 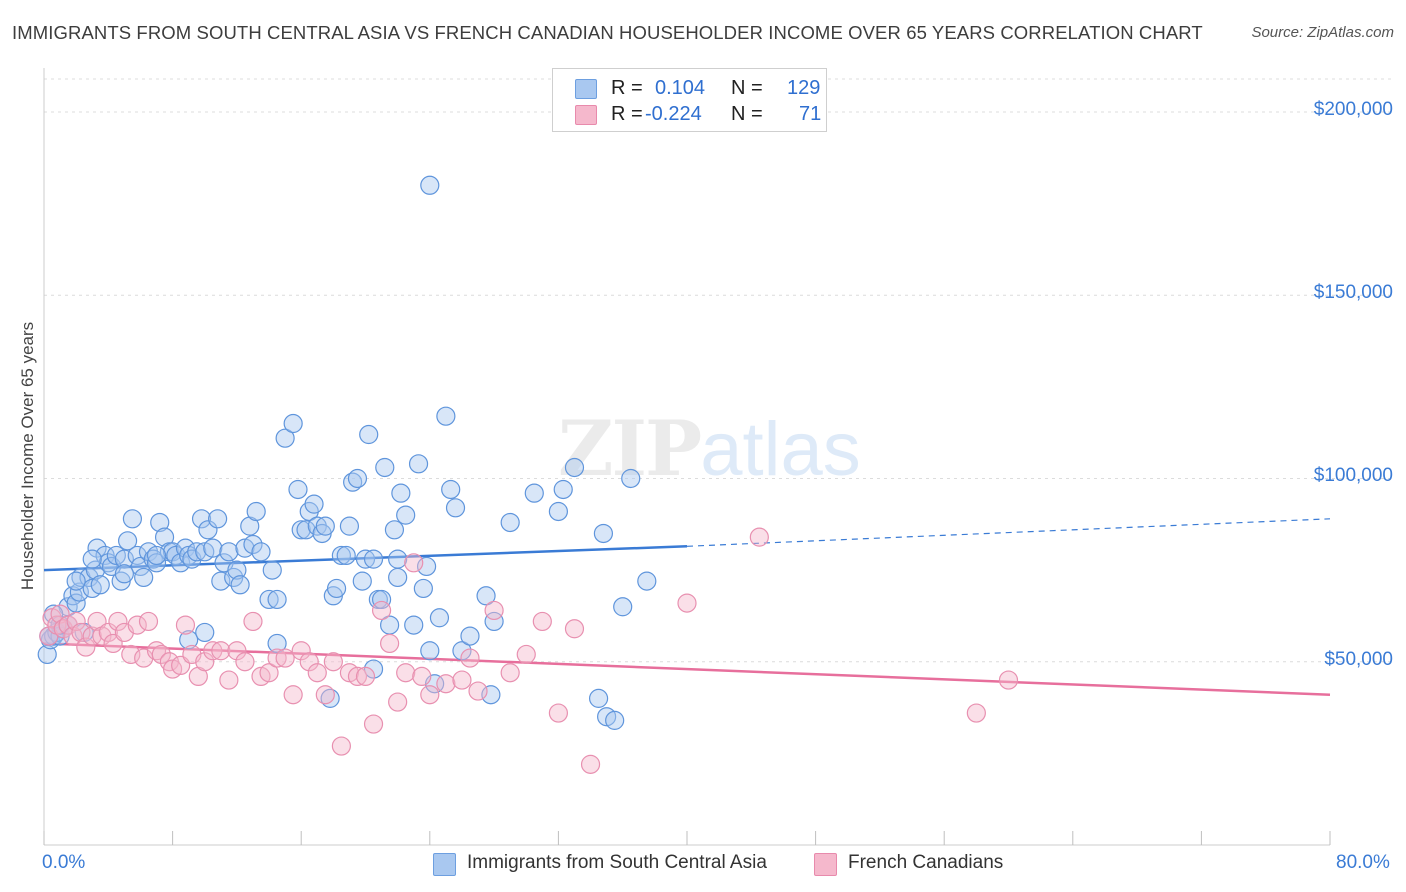 What do you see at coordinates (586, 89) in the screenshot?
I see `legend-swatch-blue` at bounding box center [586, 89].